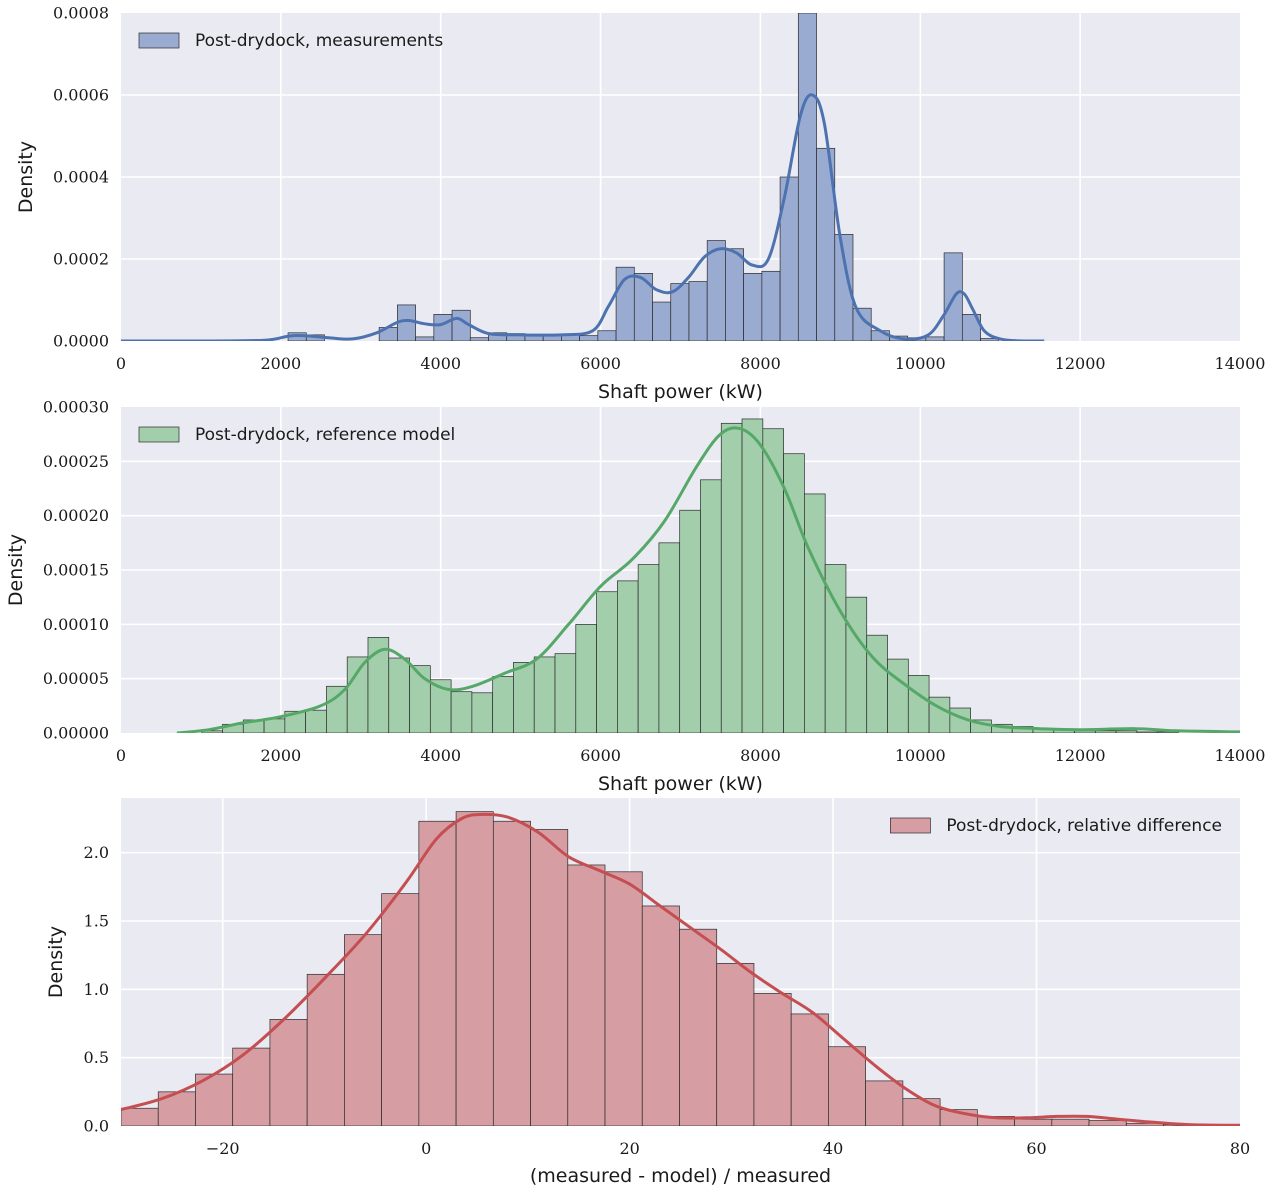 This screenshot has height=1202, width=1280. What do you see at coordinates (96, 921) in the screenshot?
I see `relative-difference-y-tick-label: 1.5` at bounding box center [96, 921].